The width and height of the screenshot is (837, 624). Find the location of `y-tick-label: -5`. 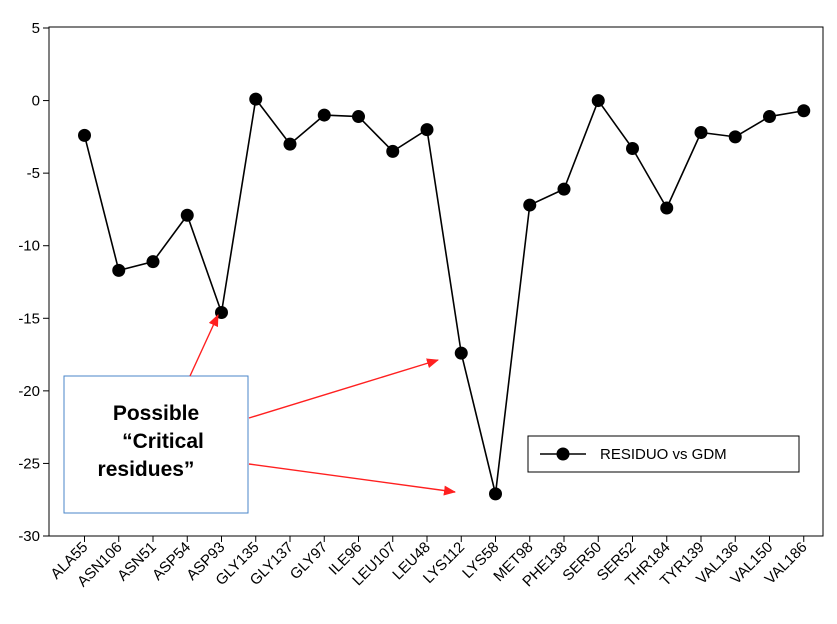

y-tick-label: -5 is located at coordinates (33, 173).